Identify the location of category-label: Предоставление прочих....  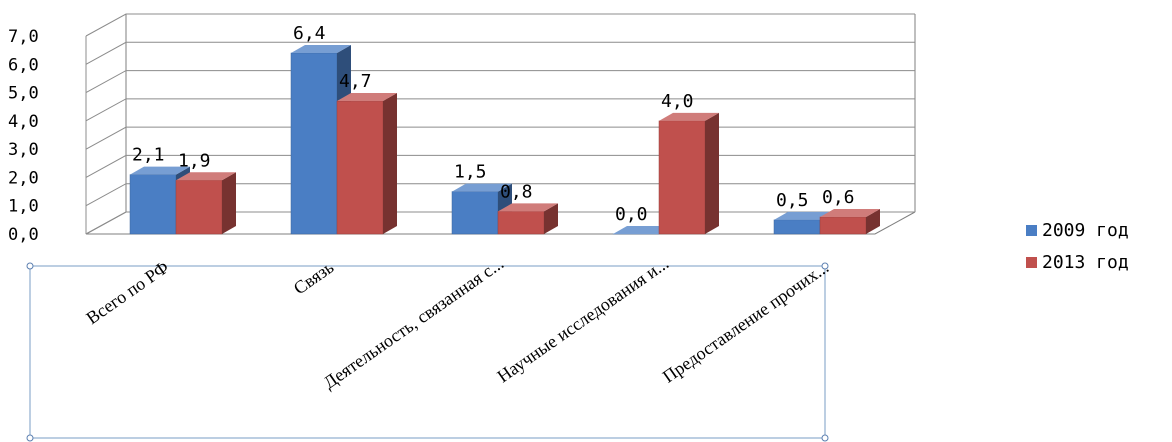
(745, 322).